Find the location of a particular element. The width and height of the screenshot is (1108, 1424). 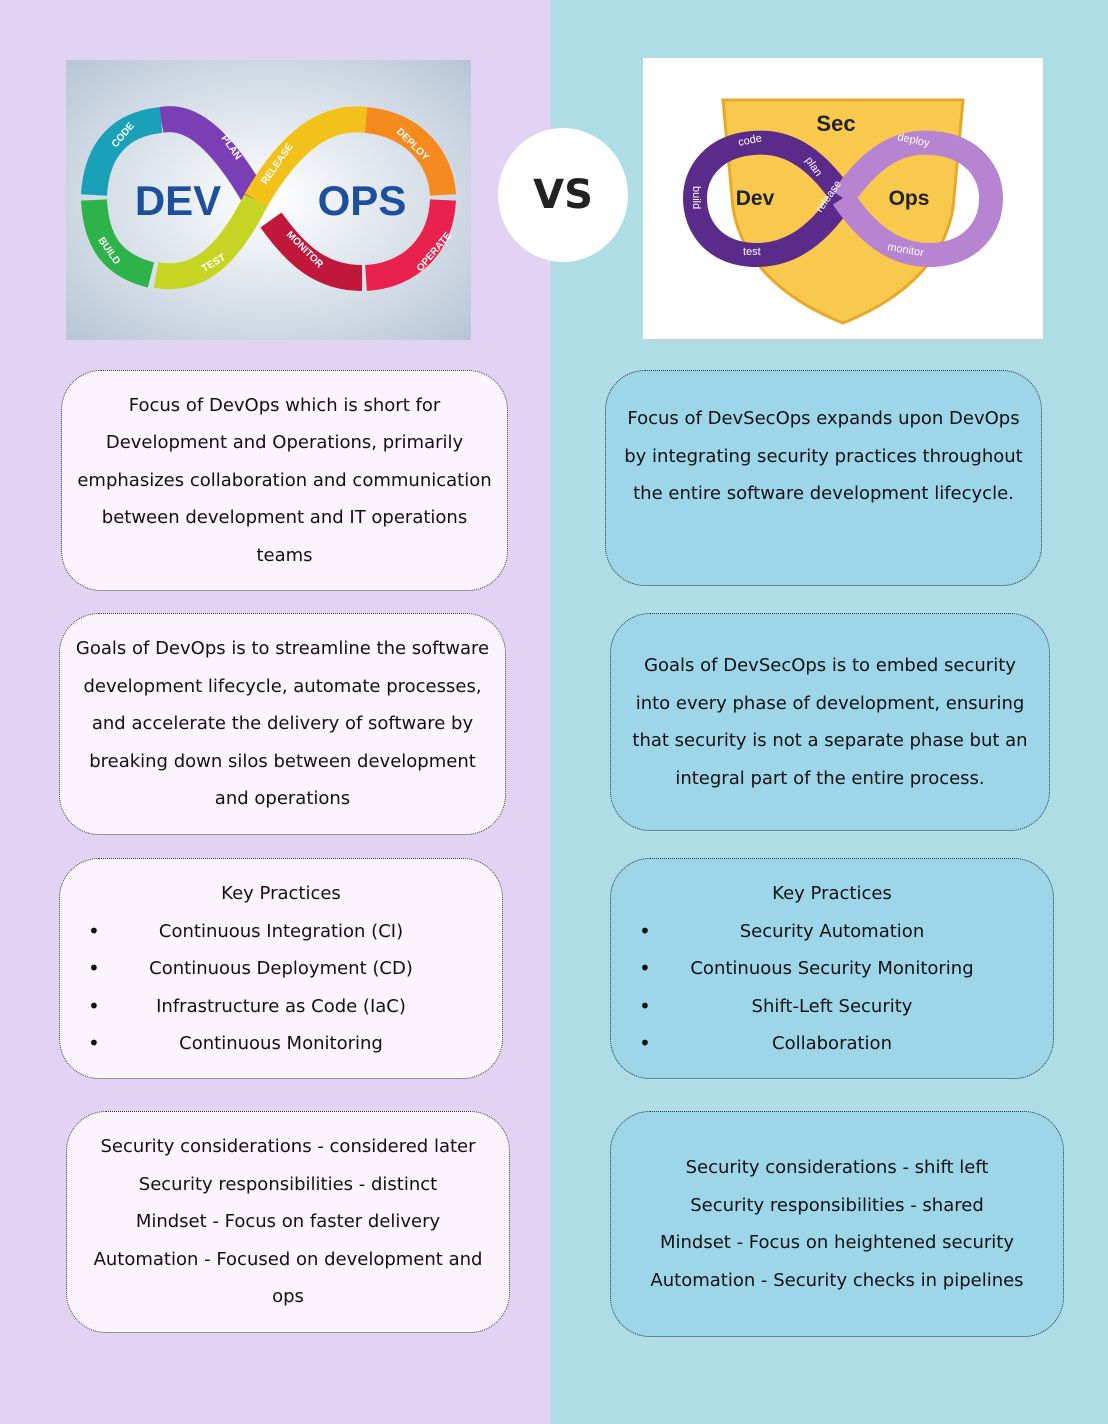

list-item: • Continuous Integration (CI) is located at coordinates (281, 932).